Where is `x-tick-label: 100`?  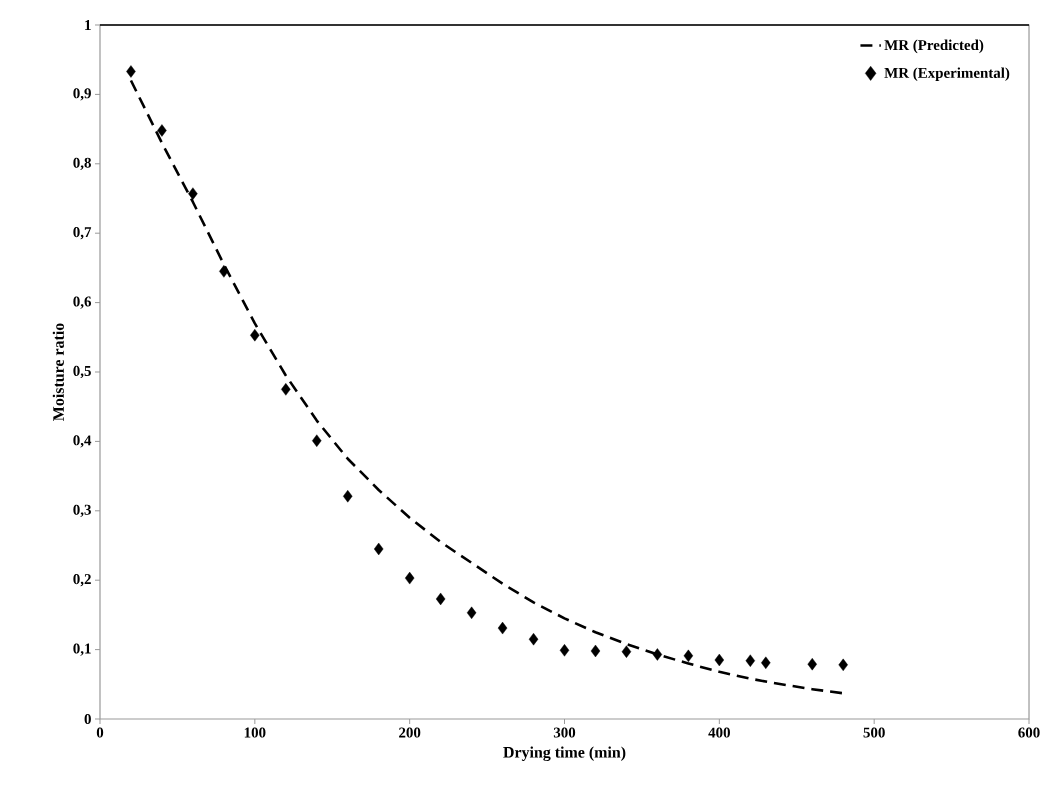
x-tick-label: 100 is located at coordinates (255, 732).